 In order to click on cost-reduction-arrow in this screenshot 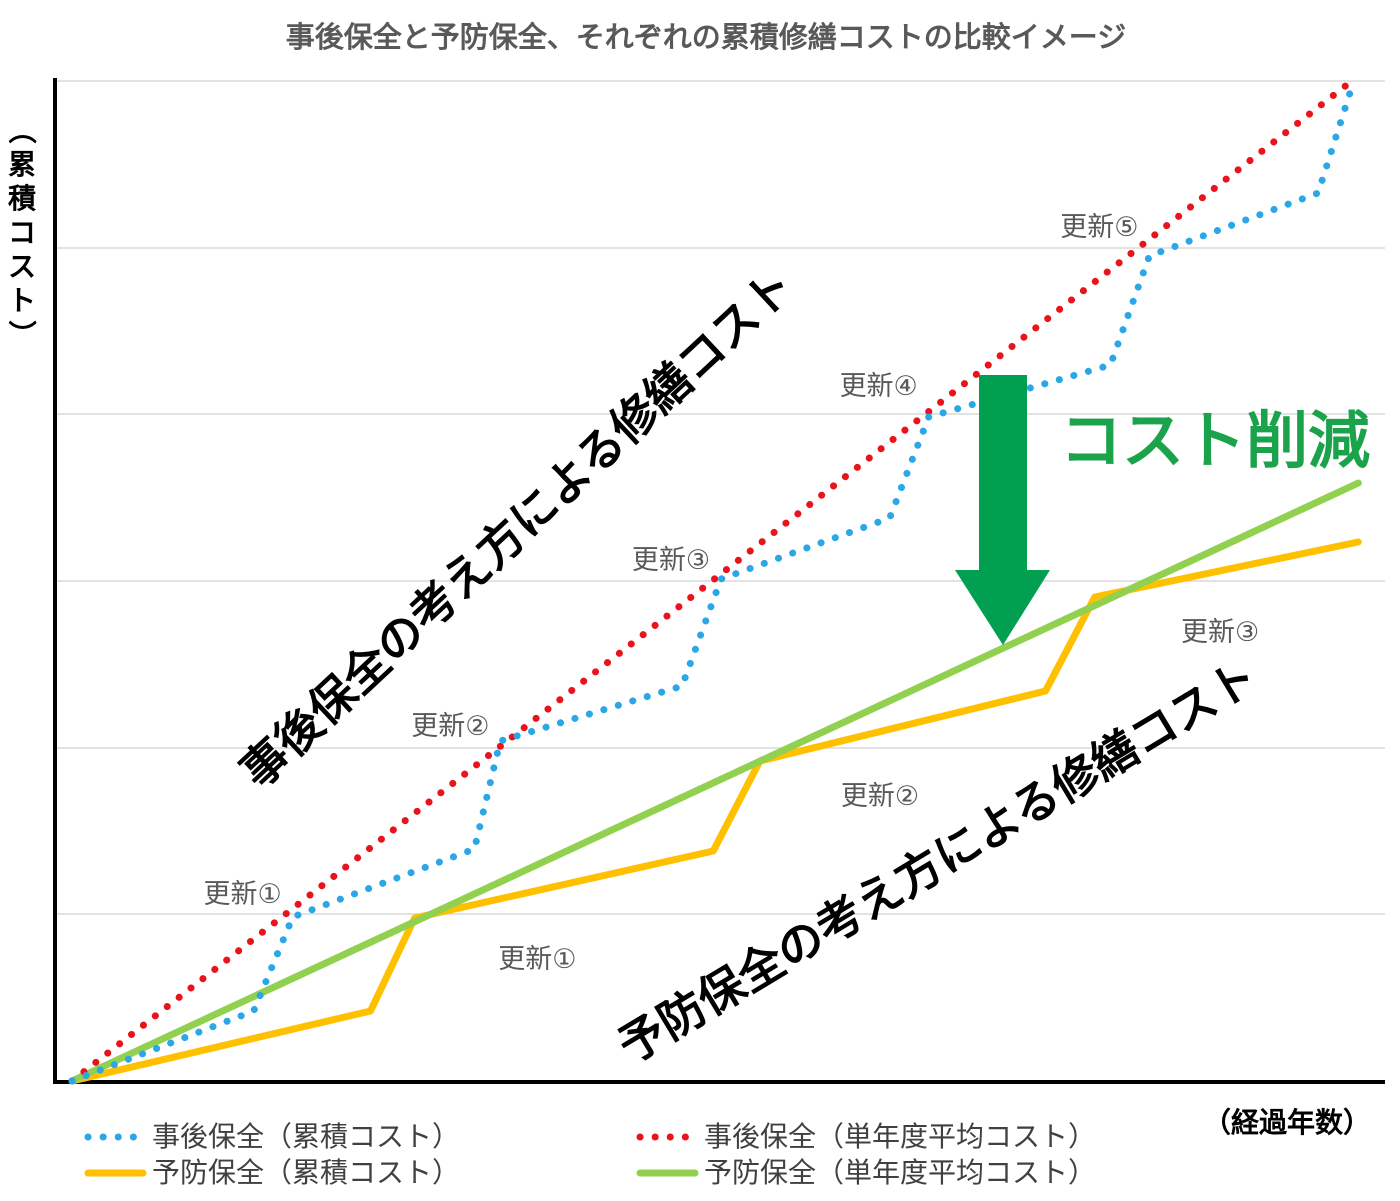, I will do `click(1002, 510)`.